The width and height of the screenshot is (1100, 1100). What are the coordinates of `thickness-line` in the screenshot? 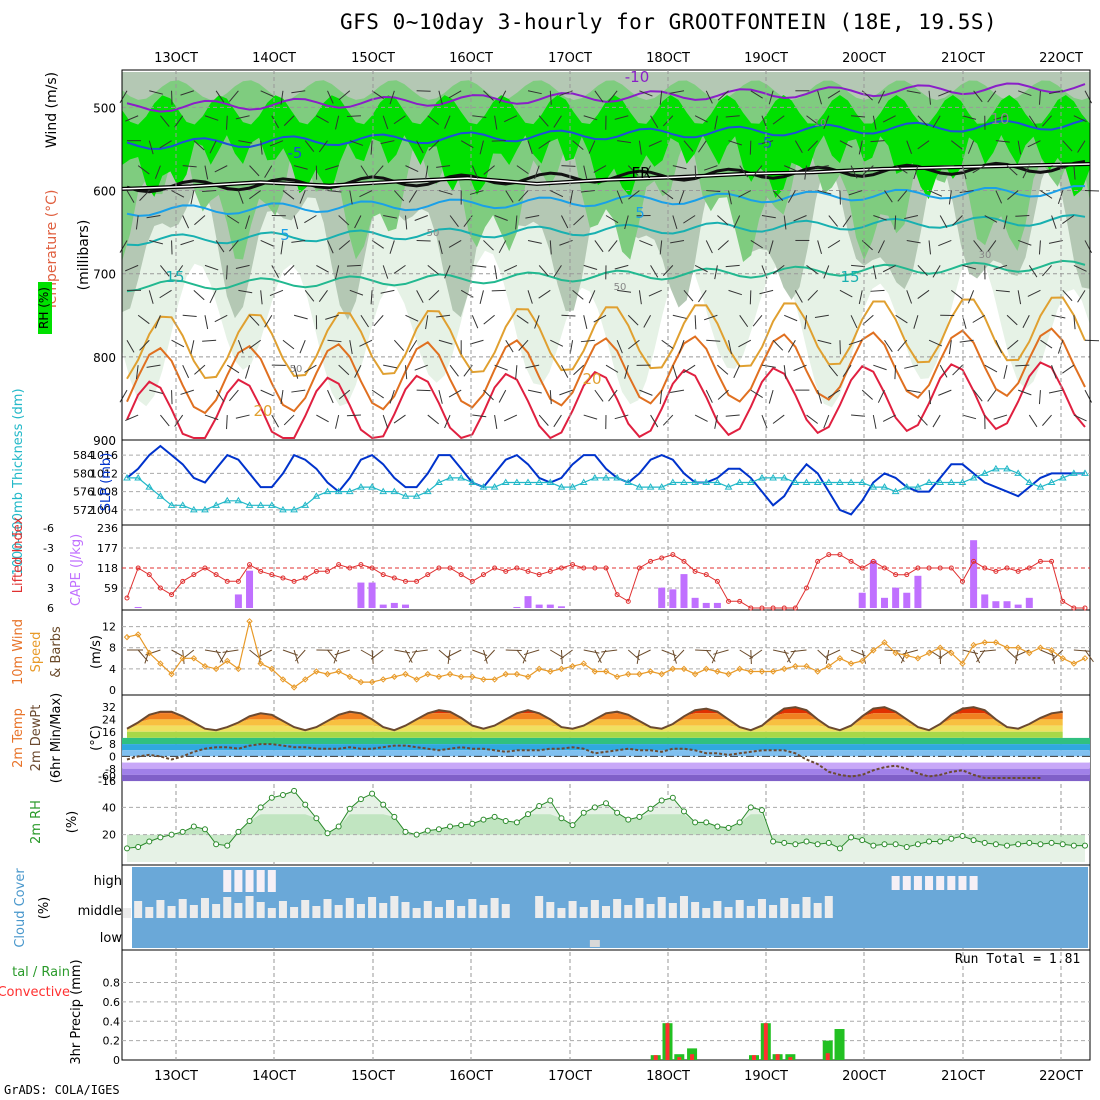 It's located at (606, 489).